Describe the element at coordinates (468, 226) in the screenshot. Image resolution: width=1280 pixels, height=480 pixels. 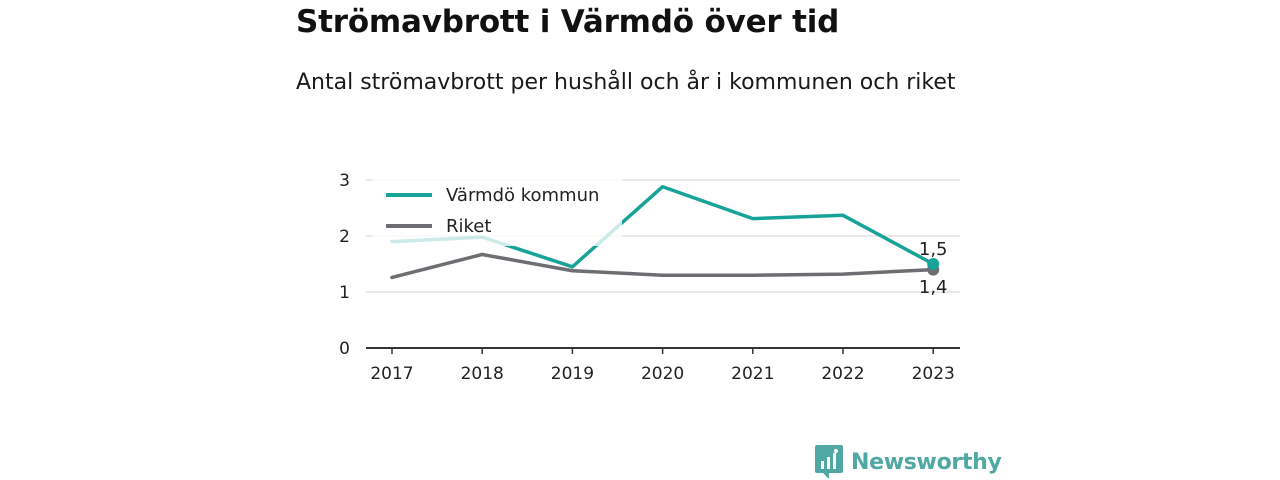
I see `legend-label: Riket` at that location.